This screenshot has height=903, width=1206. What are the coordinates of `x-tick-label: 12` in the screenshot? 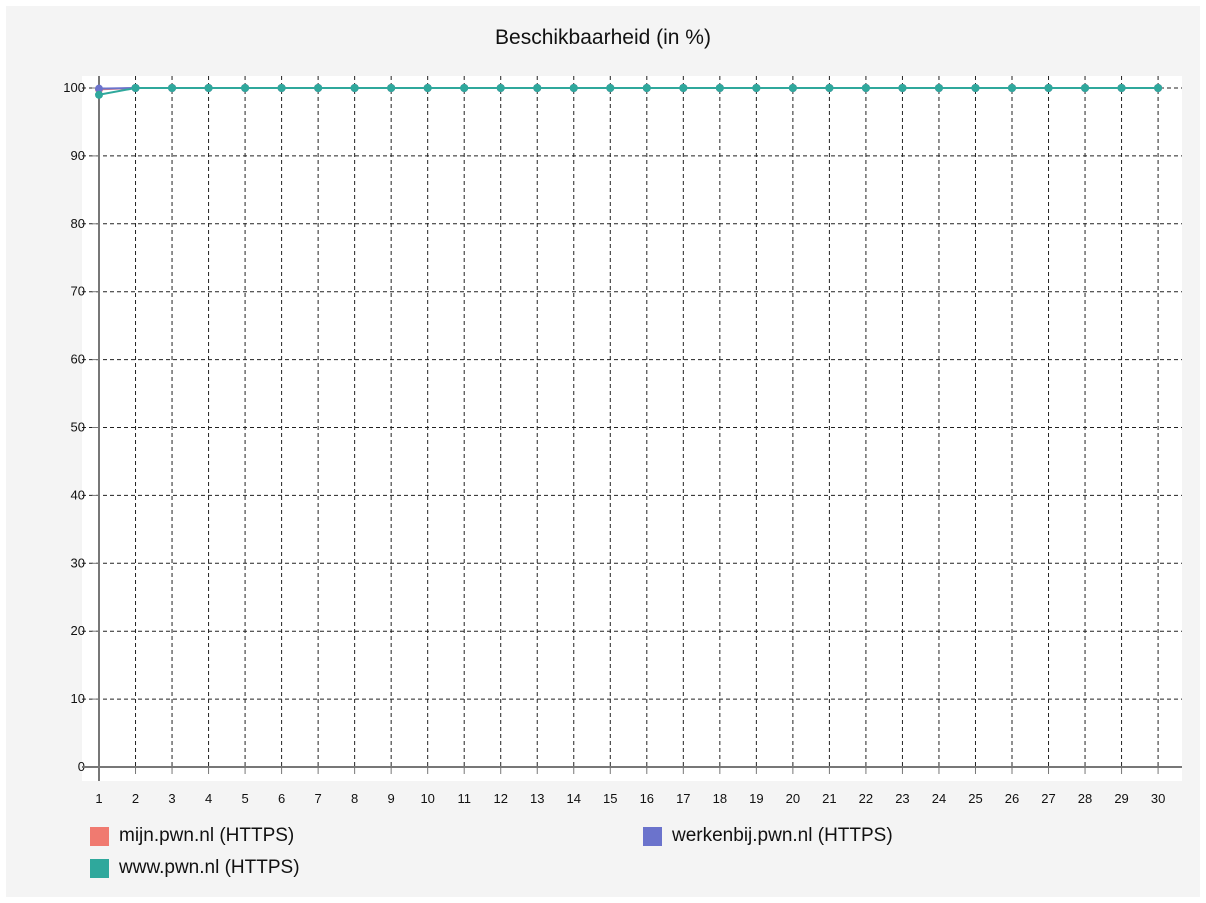 It's located at (500, 798).